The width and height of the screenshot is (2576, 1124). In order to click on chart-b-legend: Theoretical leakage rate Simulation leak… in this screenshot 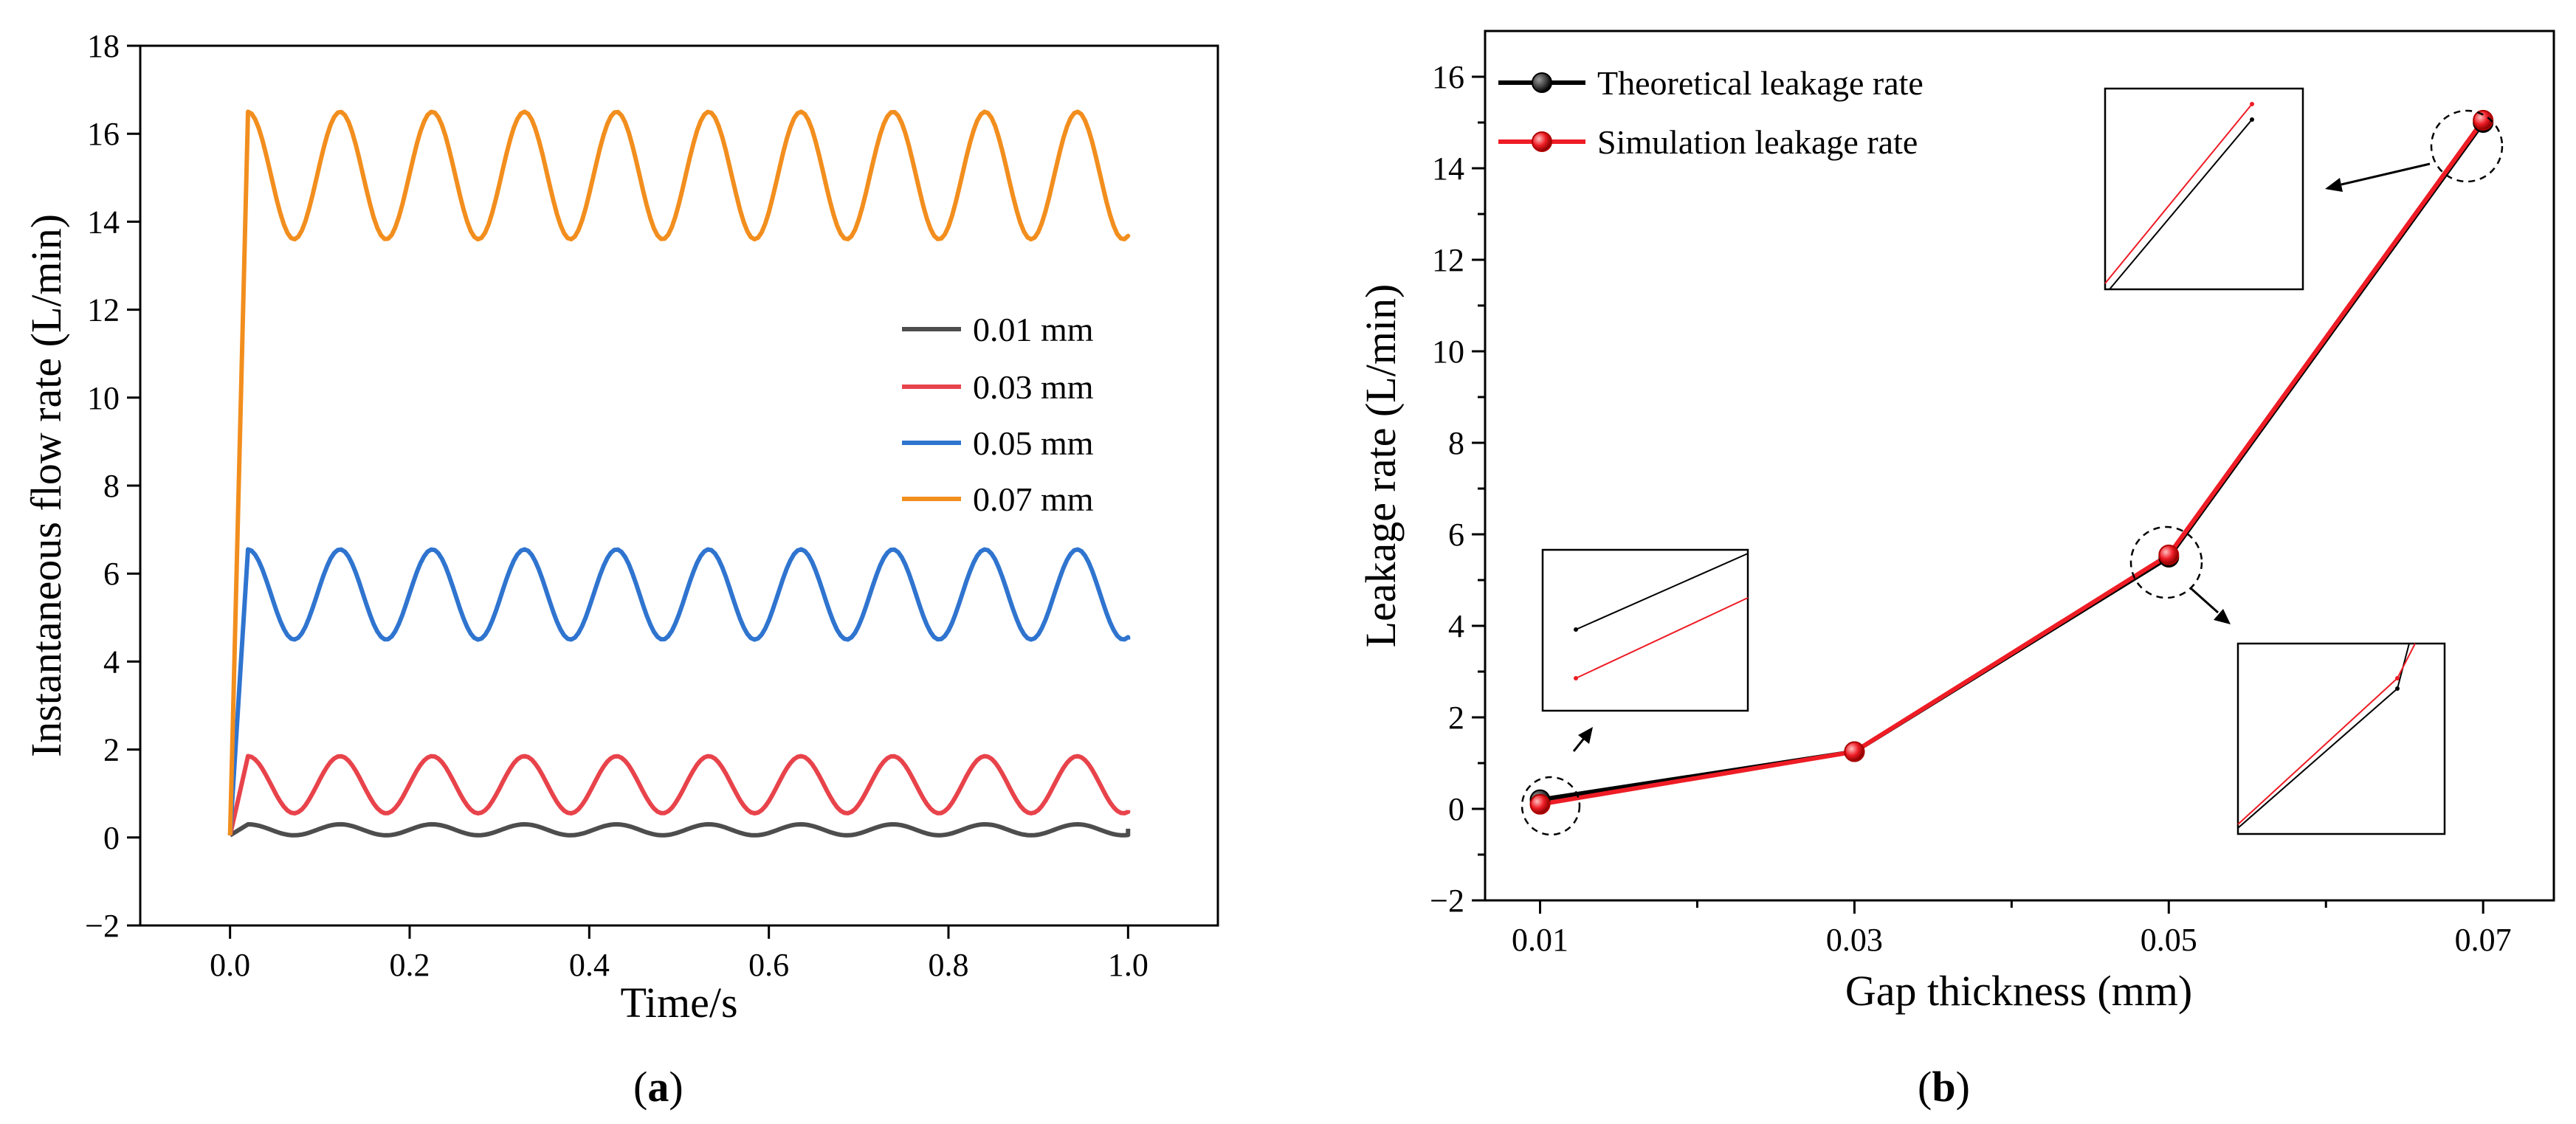, I will do `click(1711, 112)`.